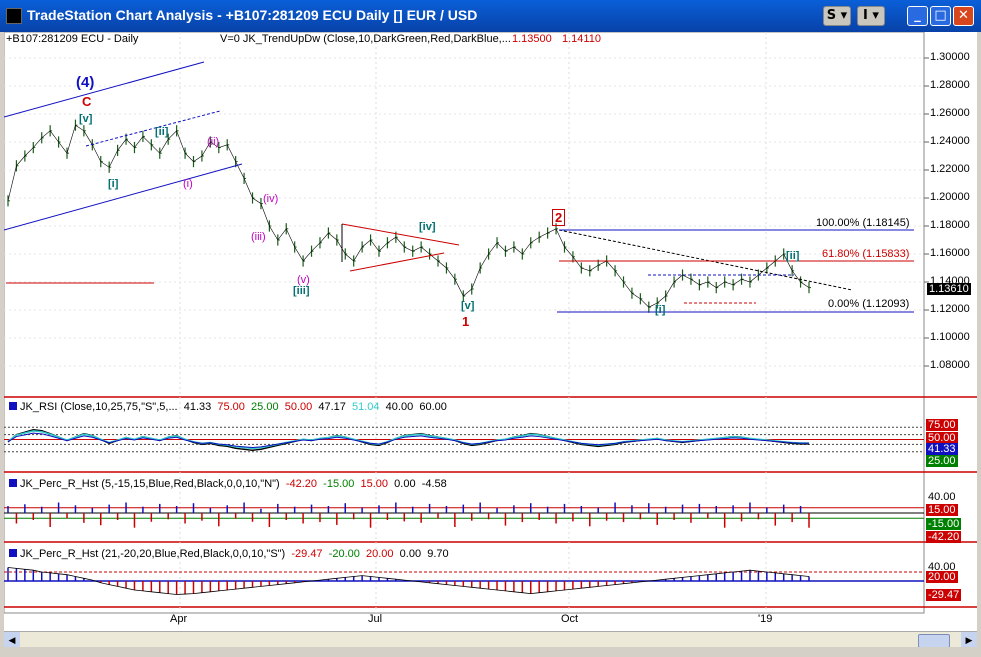  Describe the element at coordinates (866, 254) in the screenshot. I see `fib-618-label: 61.80% (1.15833)` at that location.